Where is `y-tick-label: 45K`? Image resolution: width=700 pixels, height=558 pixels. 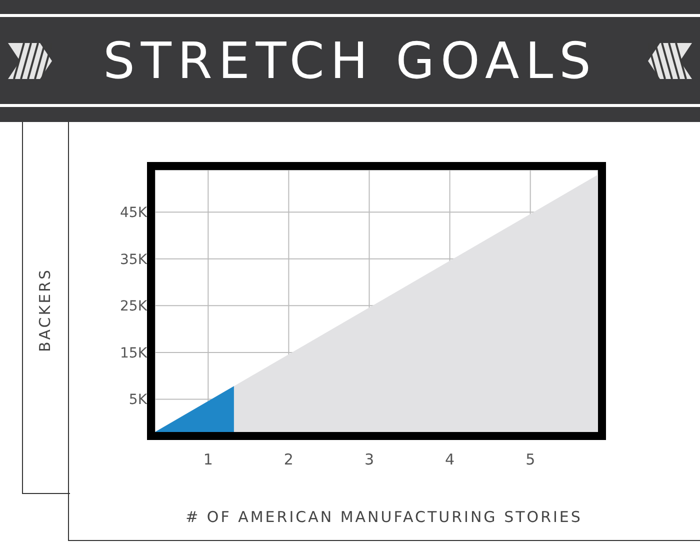 y-tick-label: 45K is located at coordinates (134, 213).